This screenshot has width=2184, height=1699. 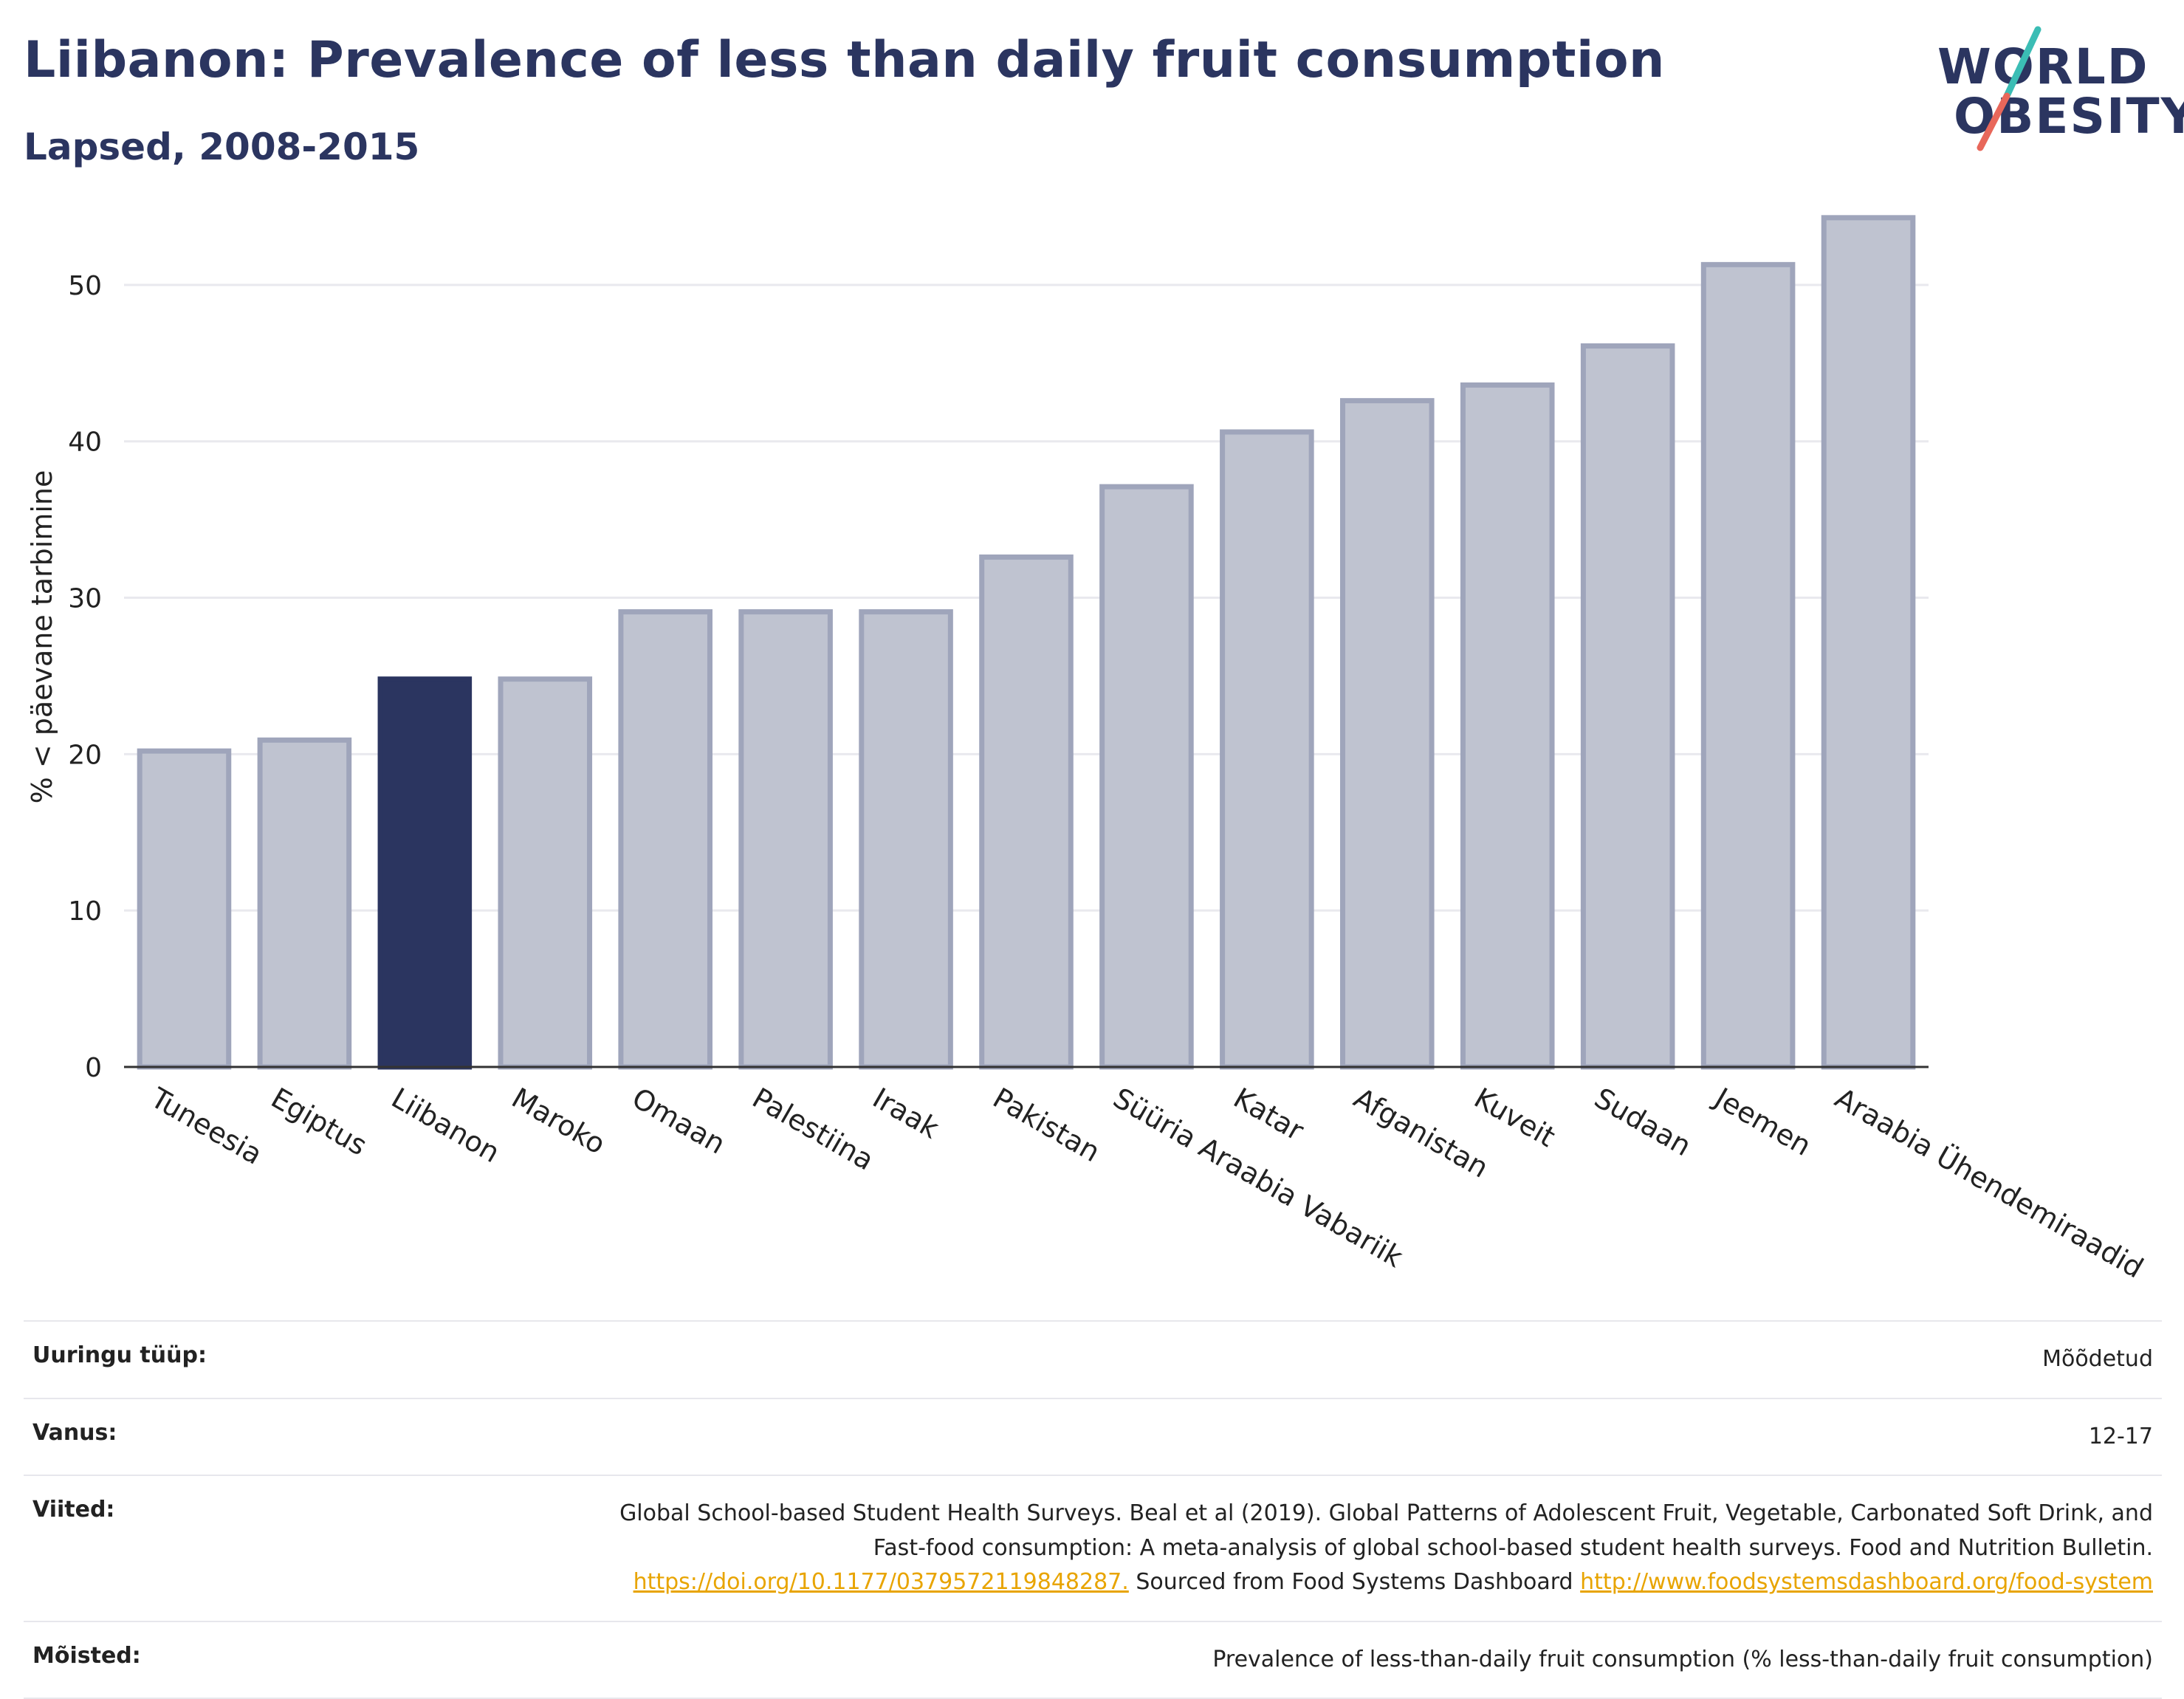 I want to click on chart-subtitle: Lapsed, 2008-2015, so click(x=222, y=147).